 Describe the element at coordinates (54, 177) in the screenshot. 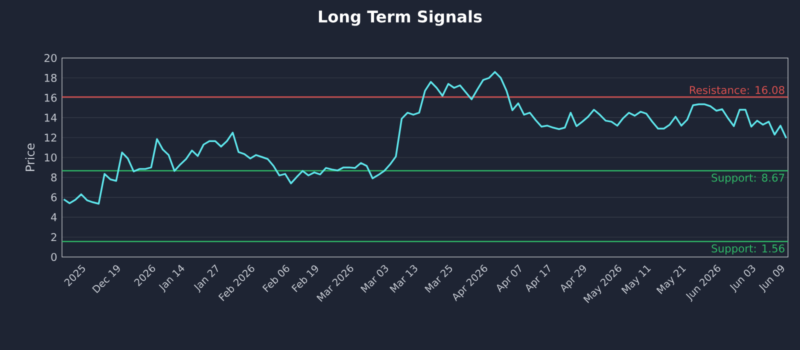

I see `y-tick-label: 8` at that location.